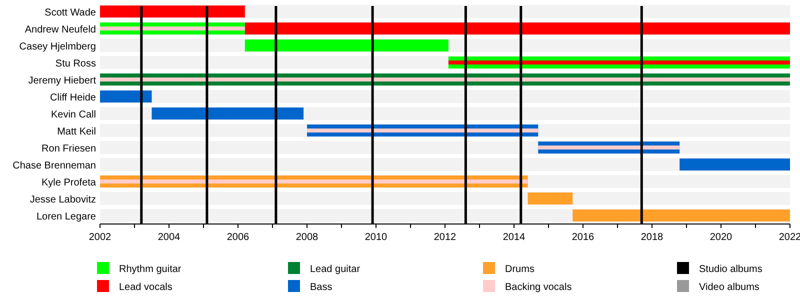 The image size is (800, 301). Describe the element at coordinates (57, 47) in the screenshot. I see `y-tick-label: Casey Hjelmberg` at that location.